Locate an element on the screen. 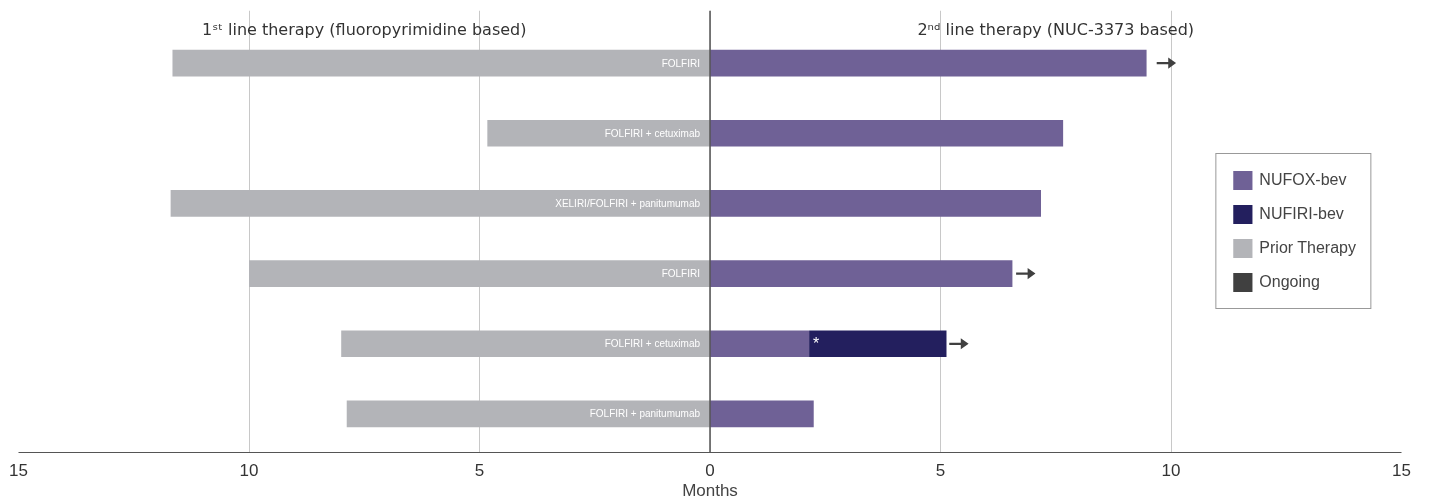  legend-label: NUFIRI-bev is located at coordinates (1301, 214).